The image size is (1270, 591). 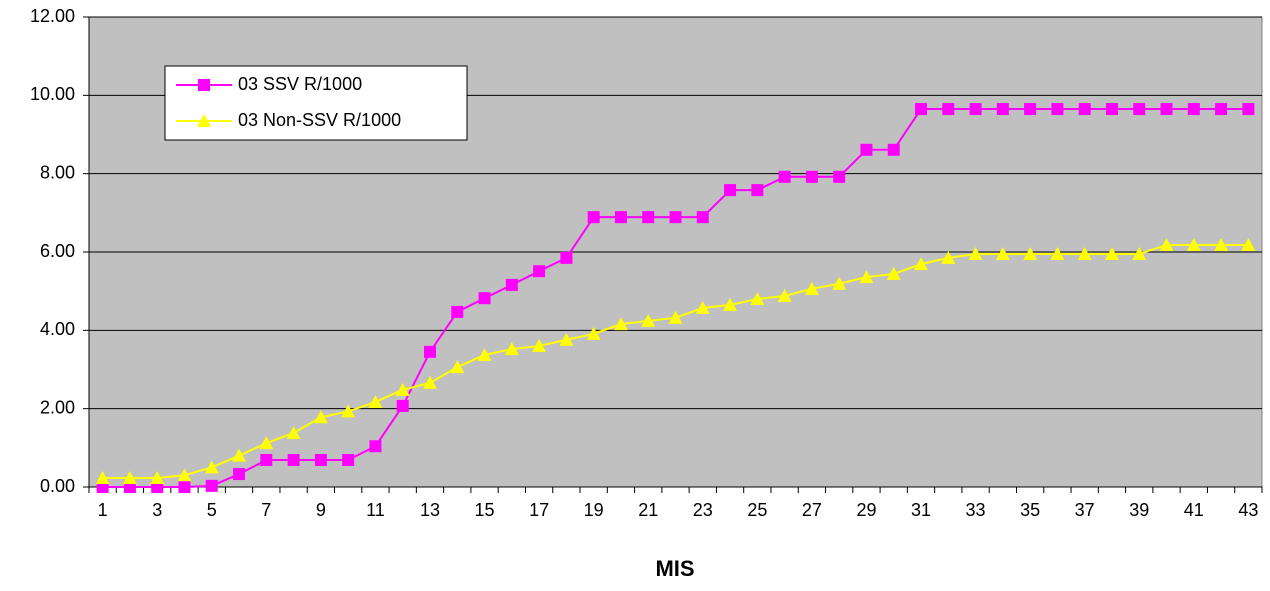 What do you see at coordinates (812, 510) in the screenshot?
I see `x-tick-label: 27` at bounding box center [812, 510].